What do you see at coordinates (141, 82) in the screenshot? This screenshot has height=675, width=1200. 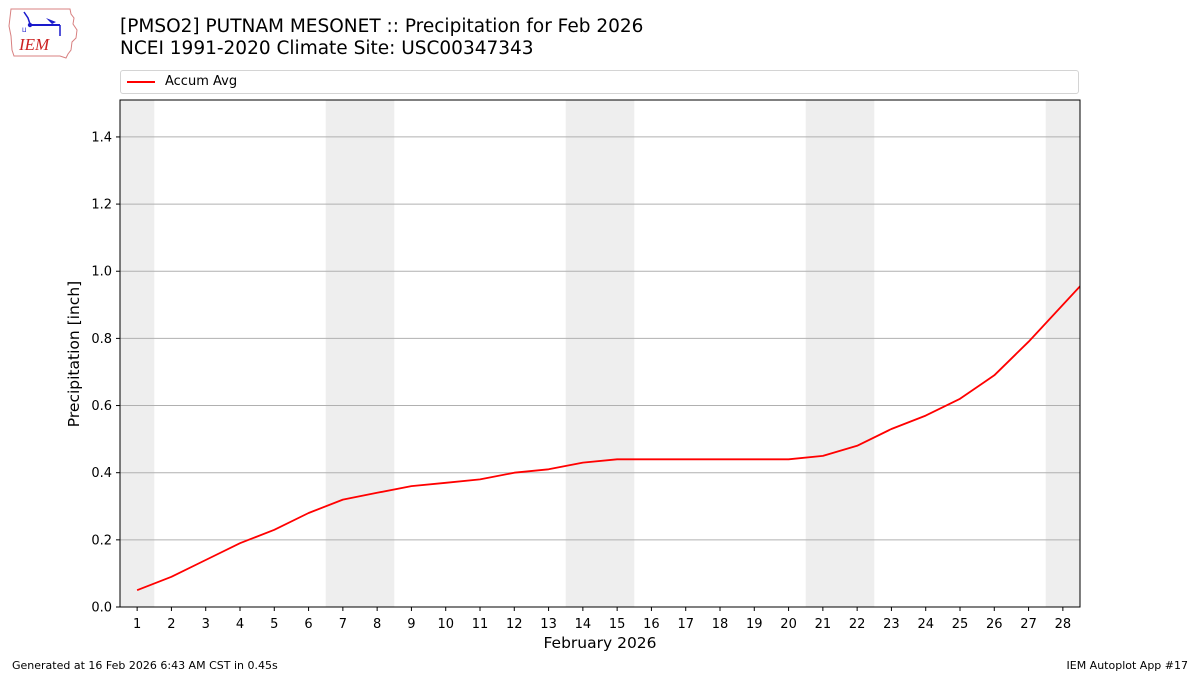 I see `legend-swatch-accum-avg` at bounding box center [141, 82].